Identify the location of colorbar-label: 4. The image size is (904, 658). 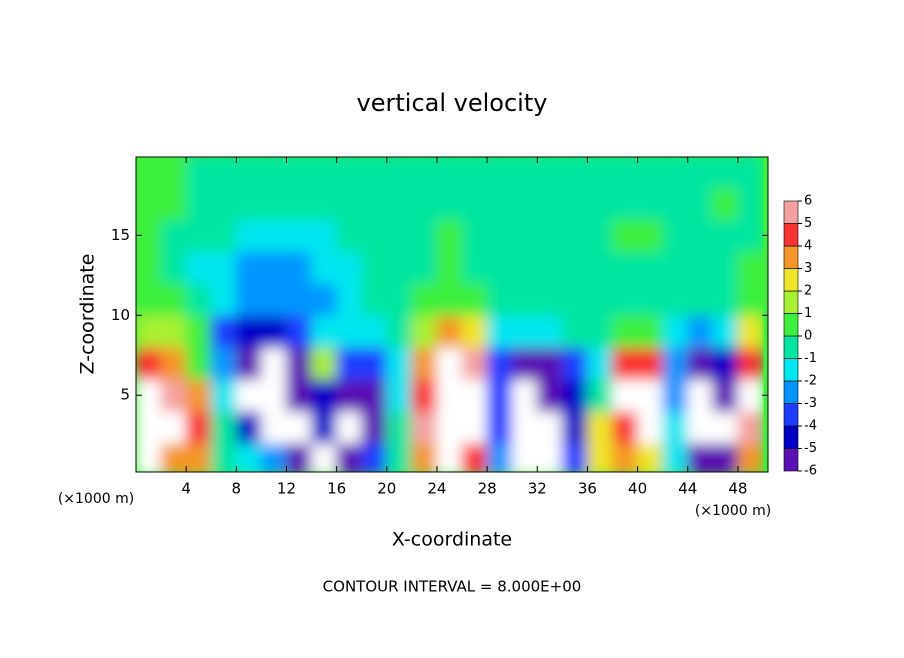
(808, 246).